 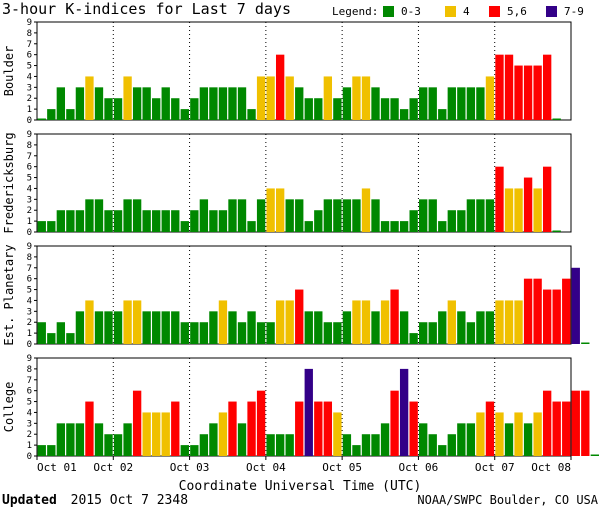 What do you see at coordinates (29, 88) in the screenshot?
I see `y-tick-label: 3` at bounding box center [29, 88].